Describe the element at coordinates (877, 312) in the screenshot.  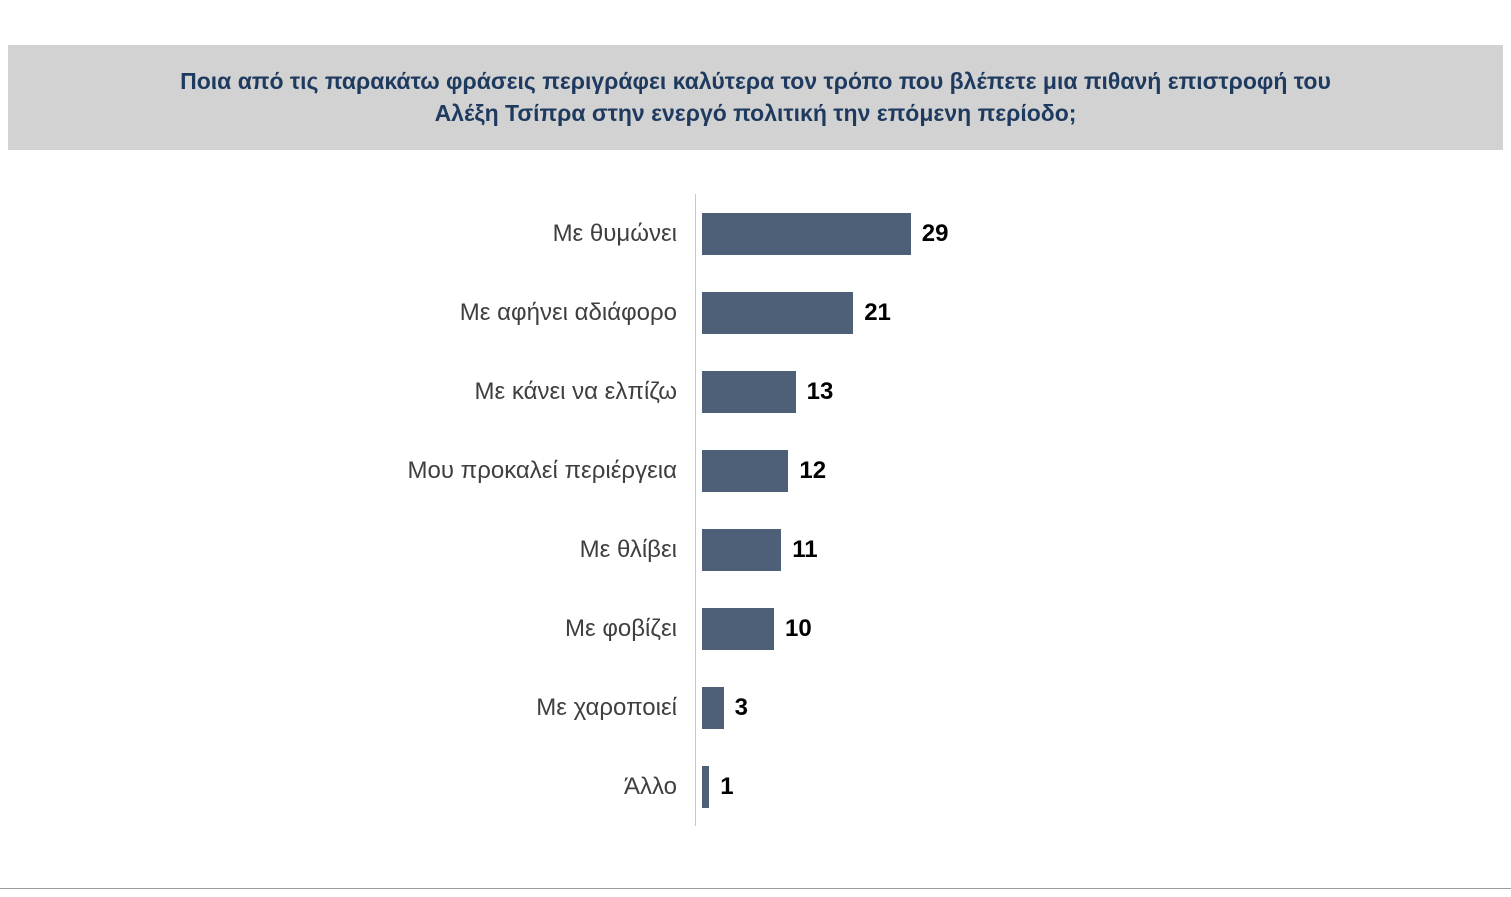
I see `value-label: 21` at that location.